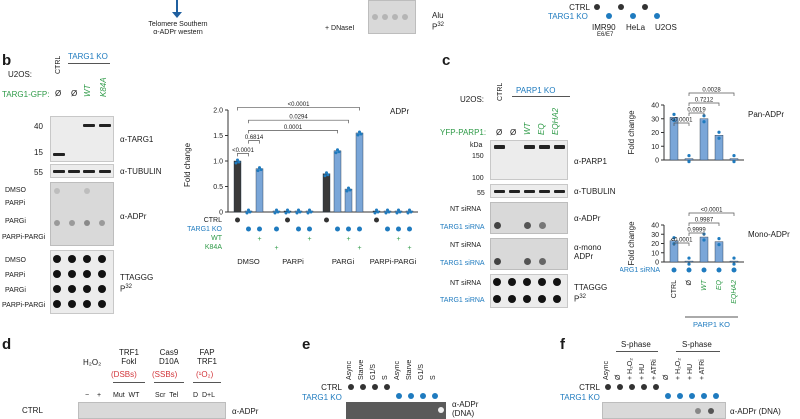  Describe the element at coordinates (411, 396) in the screenshot. I see `e-ko-dot` at that location.